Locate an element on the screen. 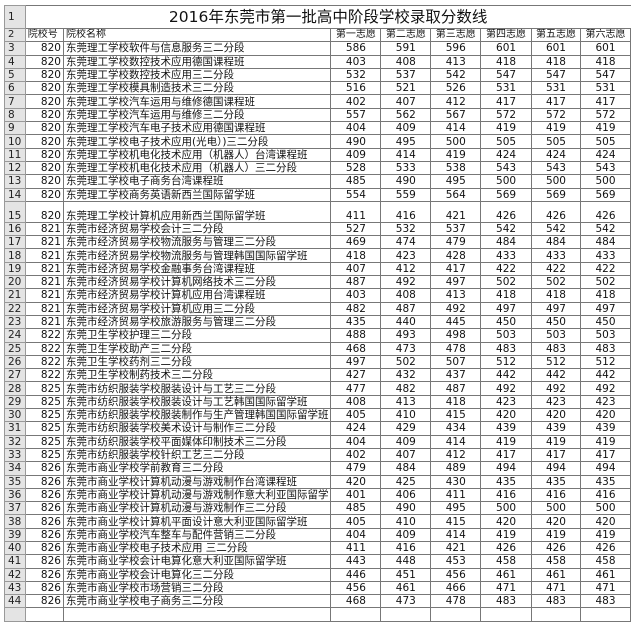 This screenshot has width=631, height=622. choice-2-score: 532 is located at coordinates (406, 229).